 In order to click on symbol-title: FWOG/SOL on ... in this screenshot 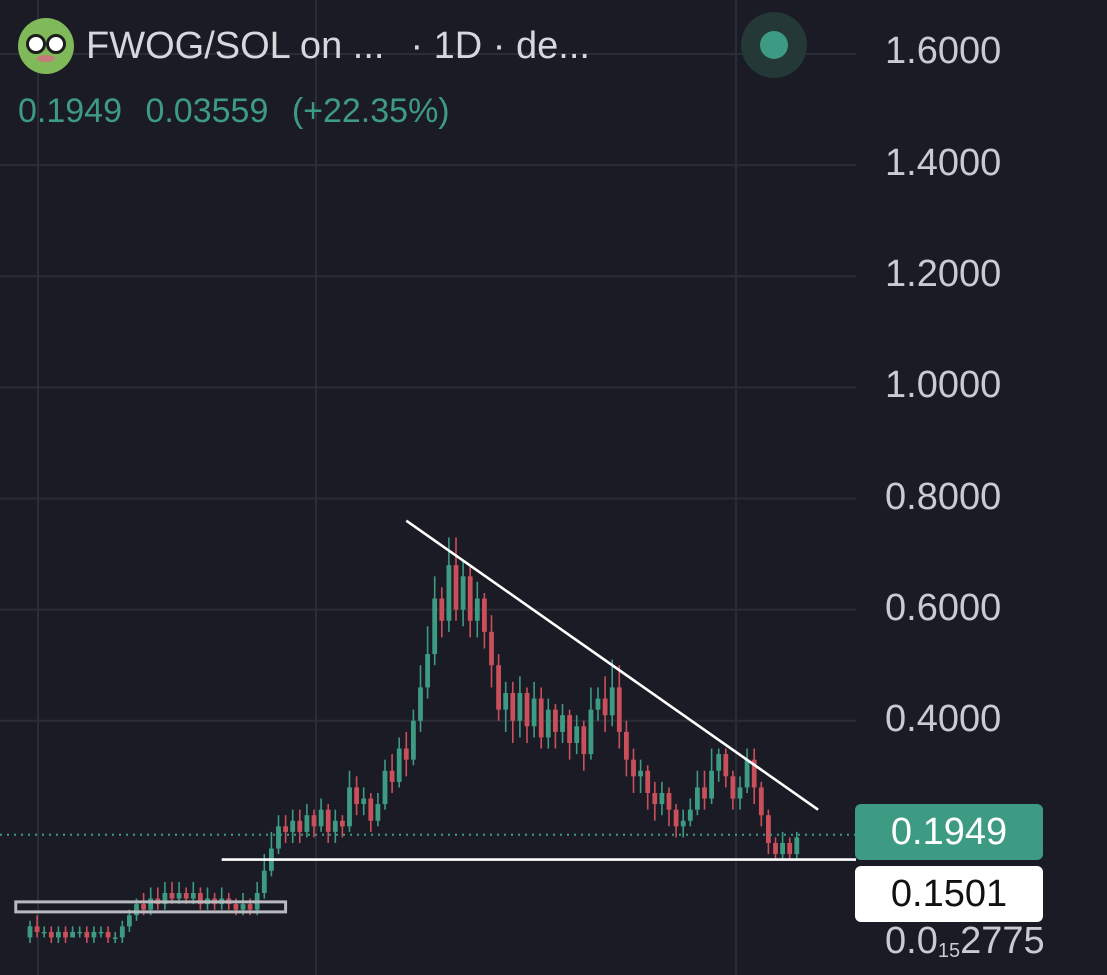, I will do `click(235, 45)`.